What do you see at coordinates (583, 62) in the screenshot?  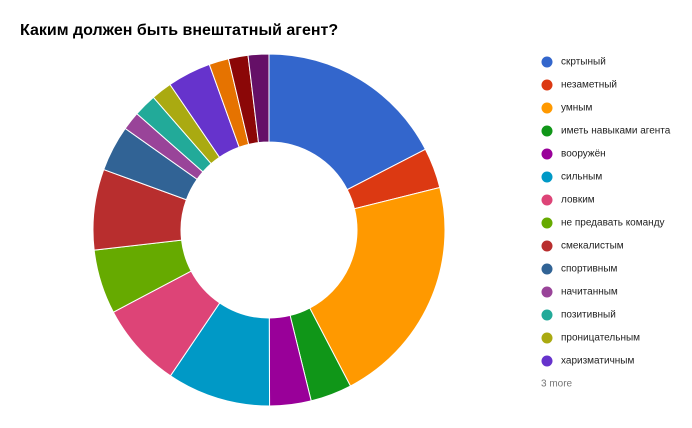 I see `legend-label: скртыный` at bounding box center [583, 62].